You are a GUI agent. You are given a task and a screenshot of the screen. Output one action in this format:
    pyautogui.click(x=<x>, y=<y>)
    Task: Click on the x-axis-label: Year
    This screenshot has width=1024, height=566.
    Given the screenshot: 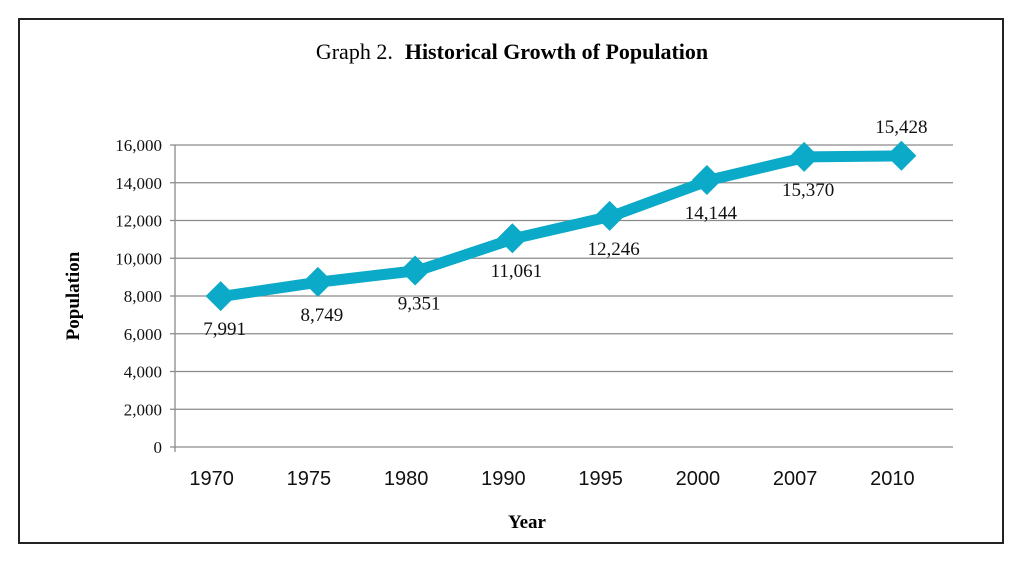 What is the action you would take?
    pyautogui.click(x=527, y=522)
    